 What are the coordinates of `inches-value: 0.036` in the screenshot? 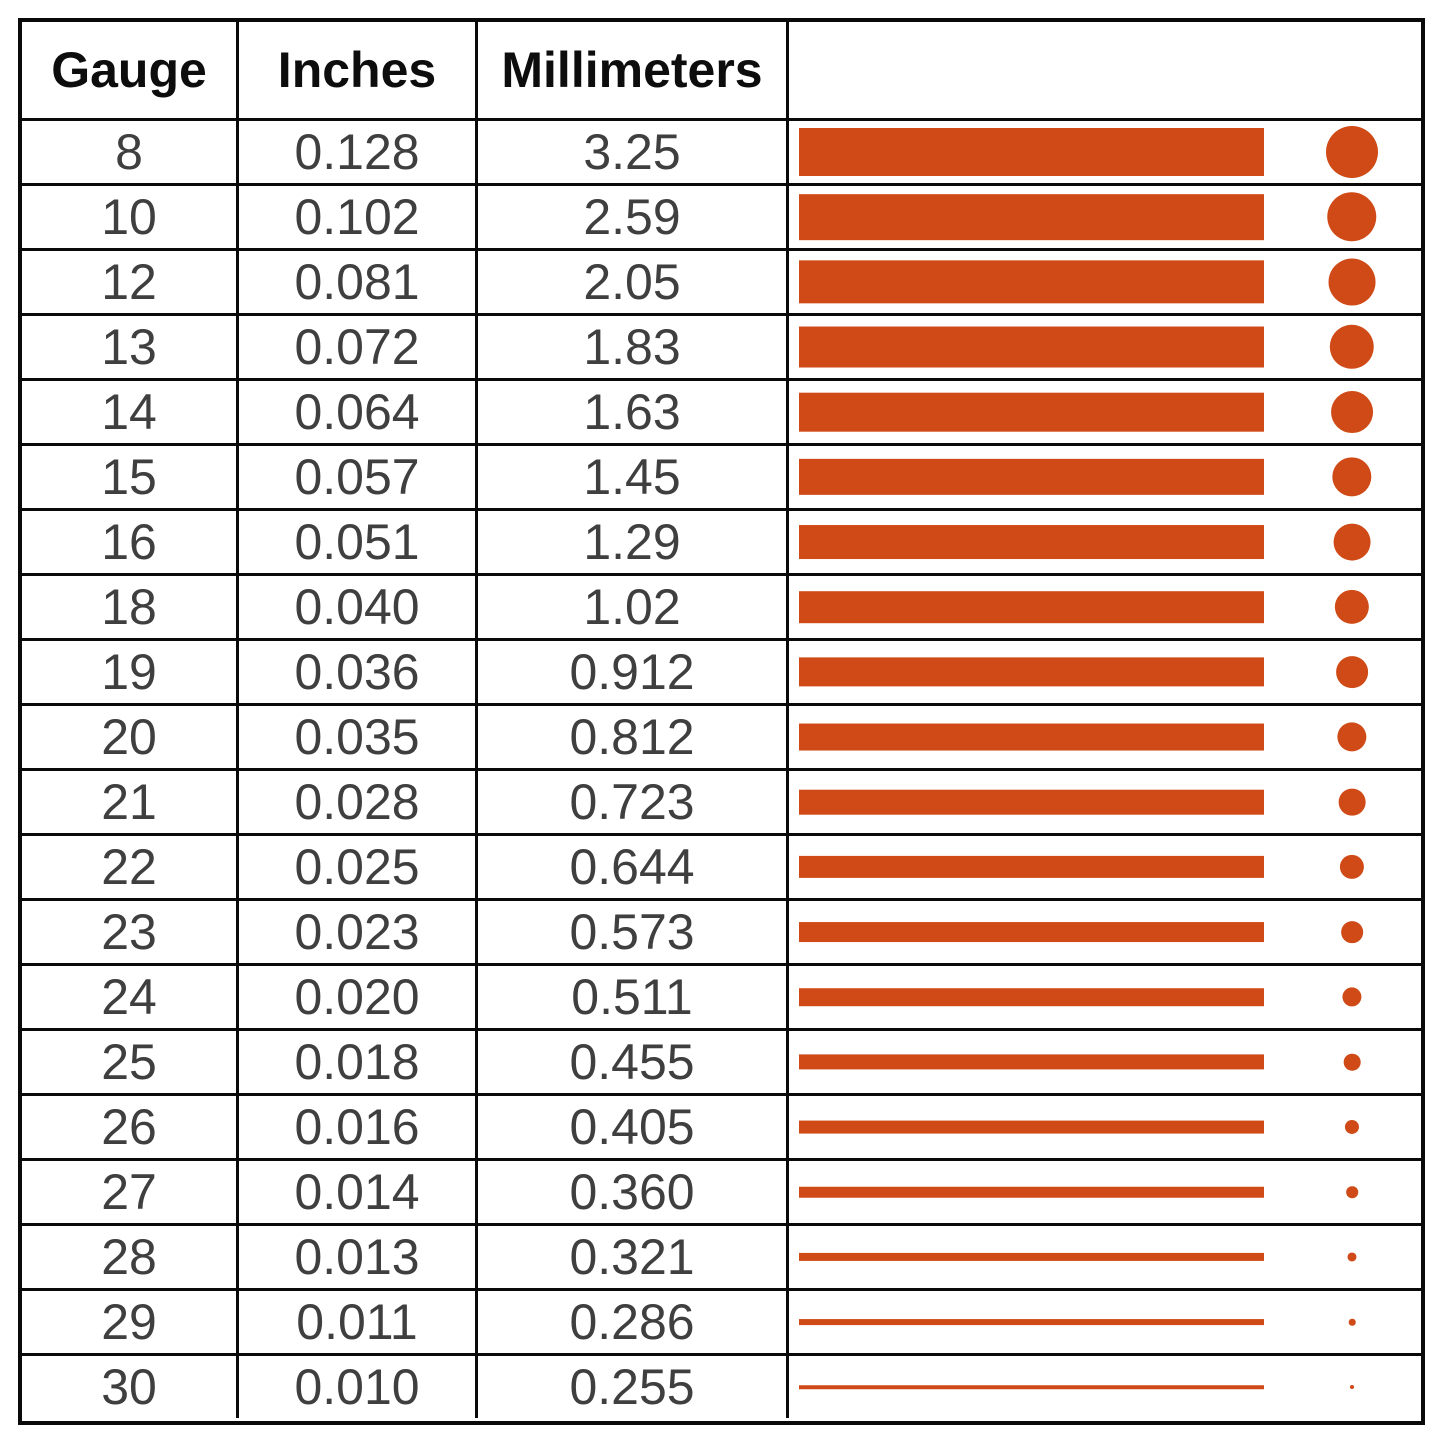 It's located at (358, 672).